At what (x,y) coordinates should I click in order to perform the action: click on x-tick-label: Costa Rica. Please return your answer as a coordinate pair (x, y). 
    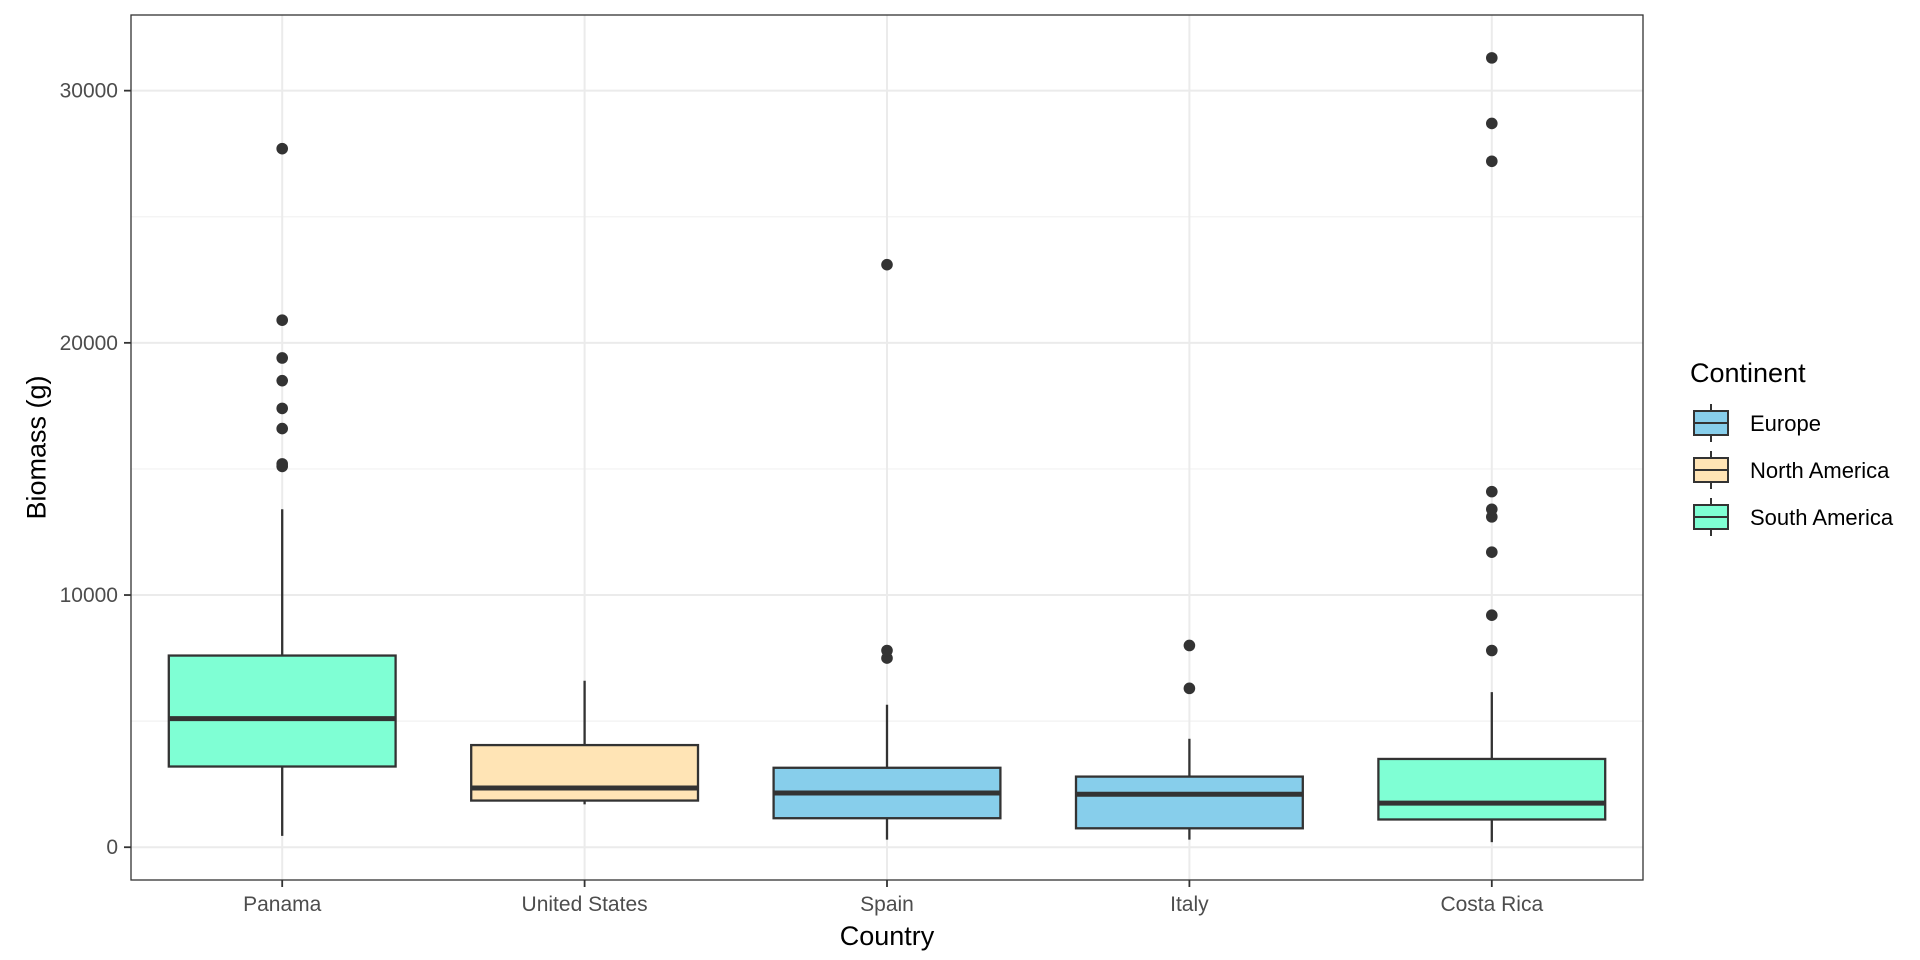
    Looking at the image, I should click on (1491, 904).